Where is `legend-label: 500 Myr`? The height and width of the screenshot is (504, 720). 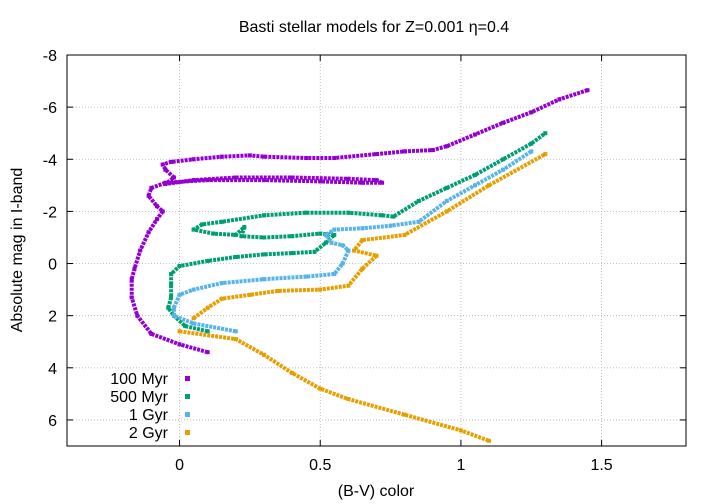 legend-label: 500 Myr is located at coordinates (139, 397).